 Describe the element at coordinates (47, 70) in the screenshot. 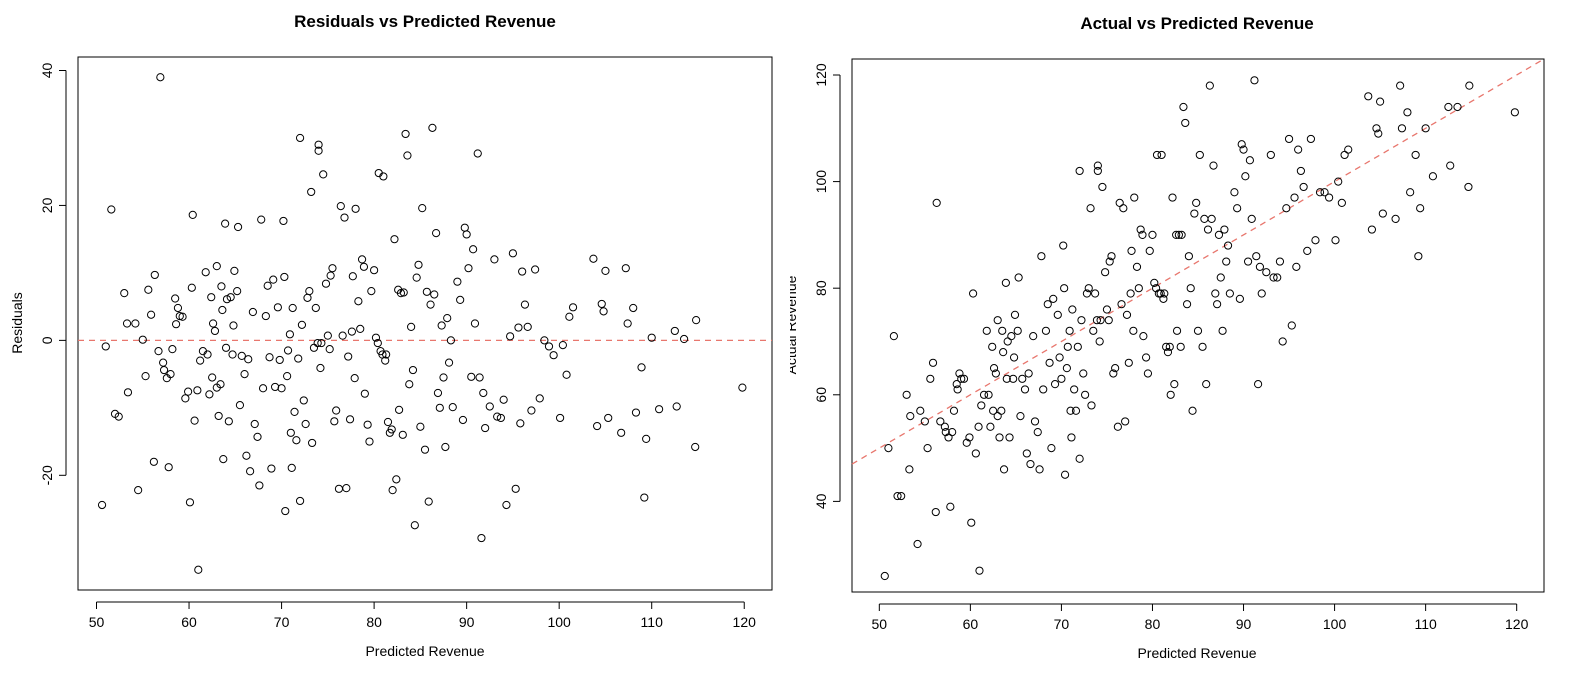

I see `y-tick-label: 40` at that location.